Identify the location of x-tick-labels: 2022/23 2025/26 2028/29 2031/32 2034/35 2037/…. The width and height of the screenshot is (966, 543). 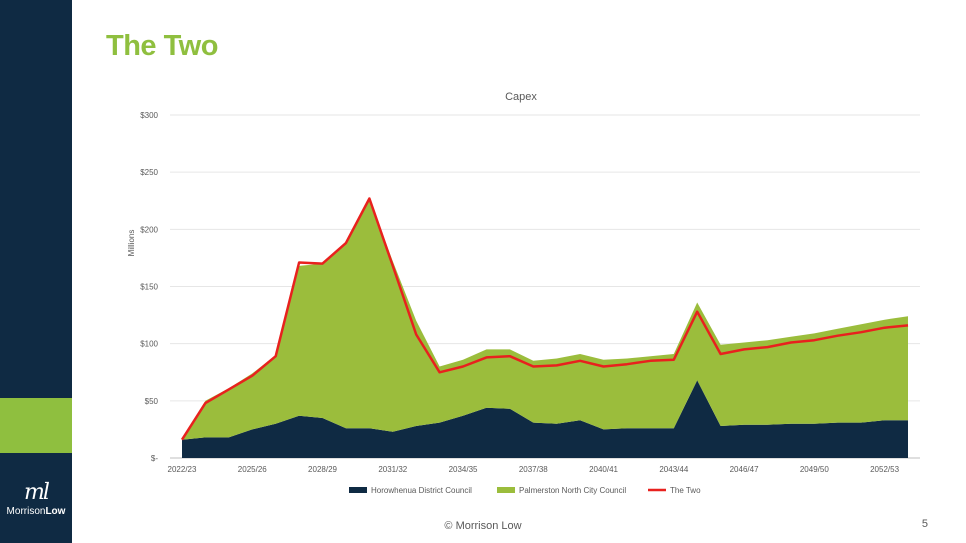
(534, 469).